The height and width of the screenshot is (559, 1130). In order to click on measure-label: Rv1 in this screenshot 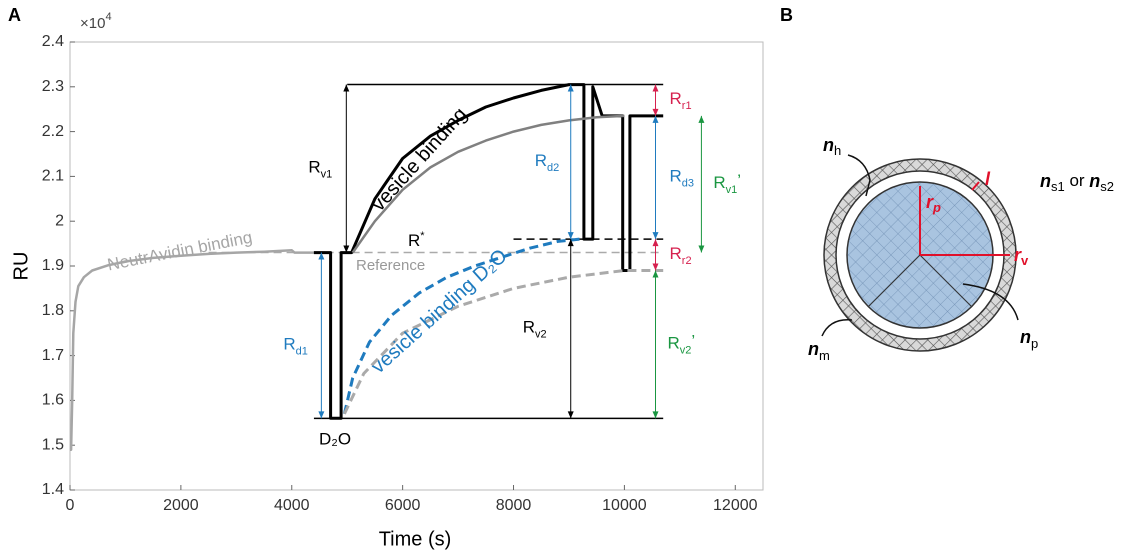, I will do `click(320, 169)`.